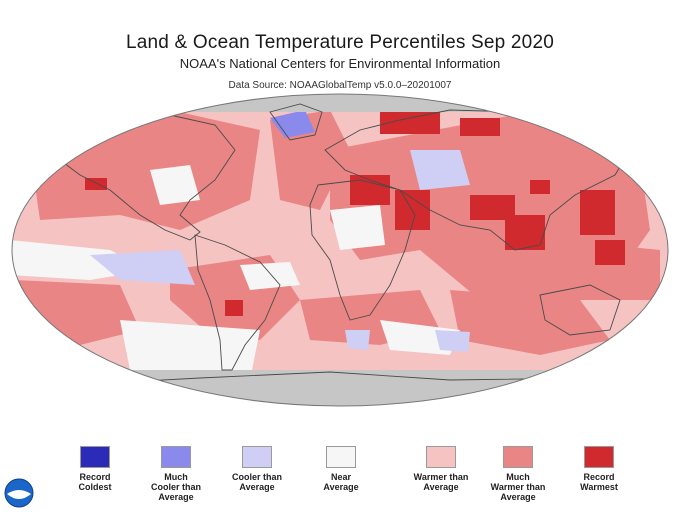  What do you see at coordinates (599, 469) in the screenshot?
I see `legend-item-record-warmest: Record Warmest` at bounding box center [599, 469].